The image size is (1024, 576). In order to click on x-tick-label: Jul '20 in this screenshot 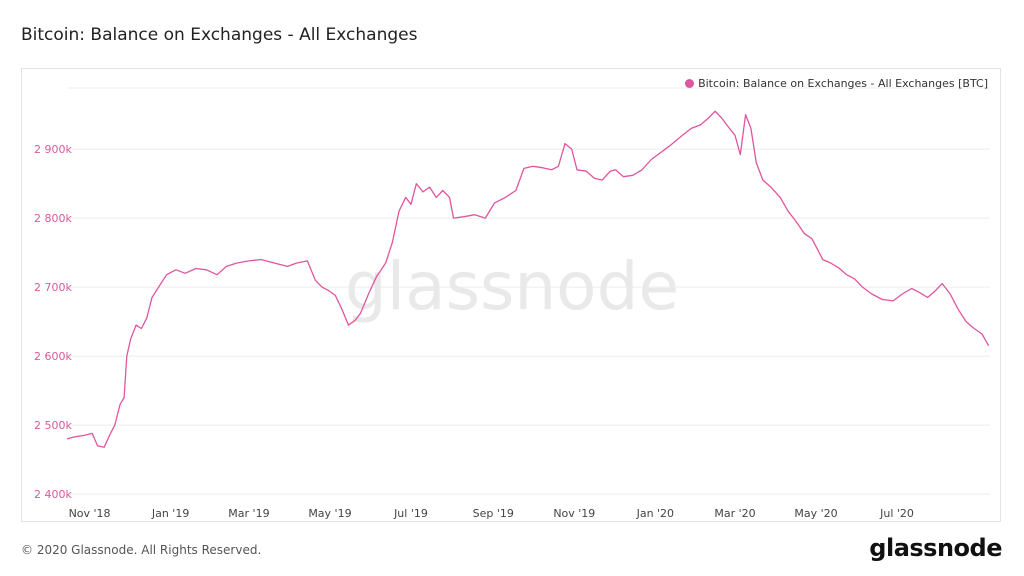, I will do `click(896, 513)`.